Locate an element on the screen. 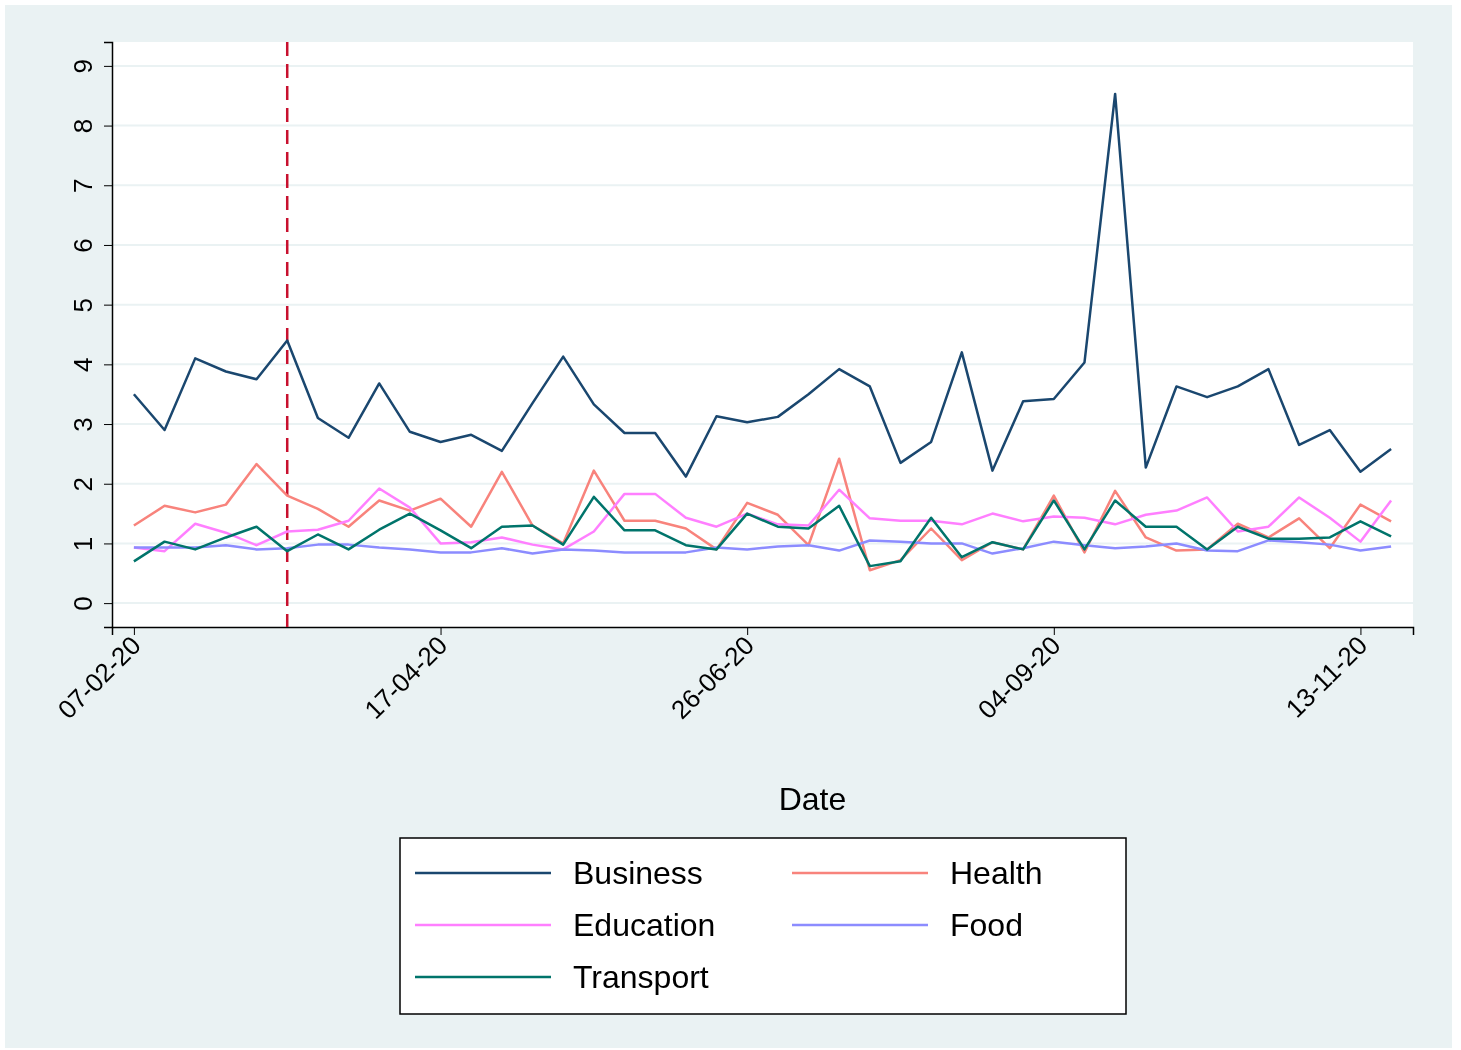 The width and height of the screenshot is (1461, 1050). y-tick-label: 3 is located at coordinates (83, 424).